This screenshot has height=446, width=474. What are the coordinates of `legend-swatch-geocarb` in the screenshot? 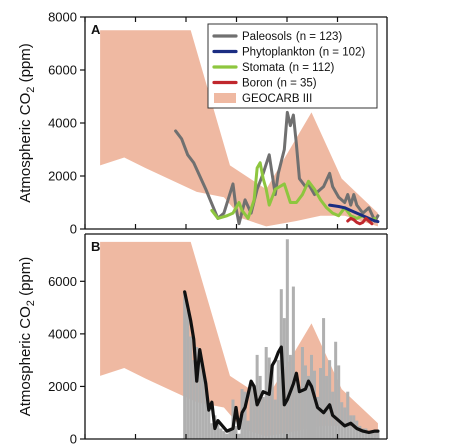 It's located at (225, 98).